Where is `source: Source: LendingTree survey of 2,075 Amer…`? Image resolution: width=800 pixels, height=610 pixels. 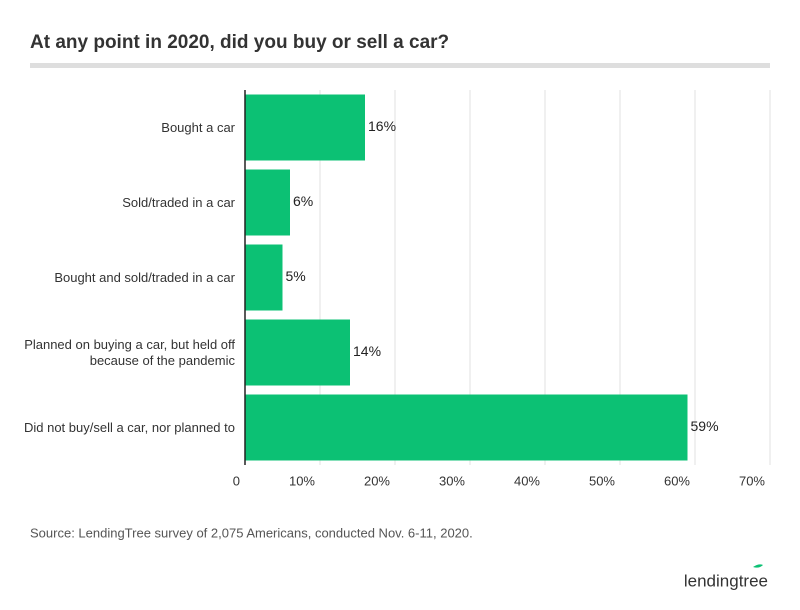 source: Source: LendingTree survey of 2,075 Amer… is located at coordinates (251, 532).